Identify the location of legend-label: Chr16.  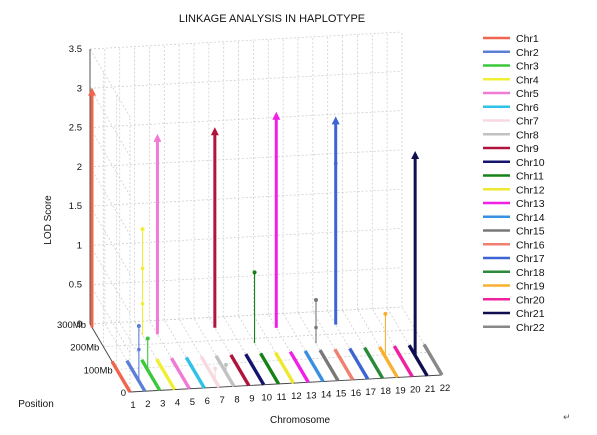
(530, 245).